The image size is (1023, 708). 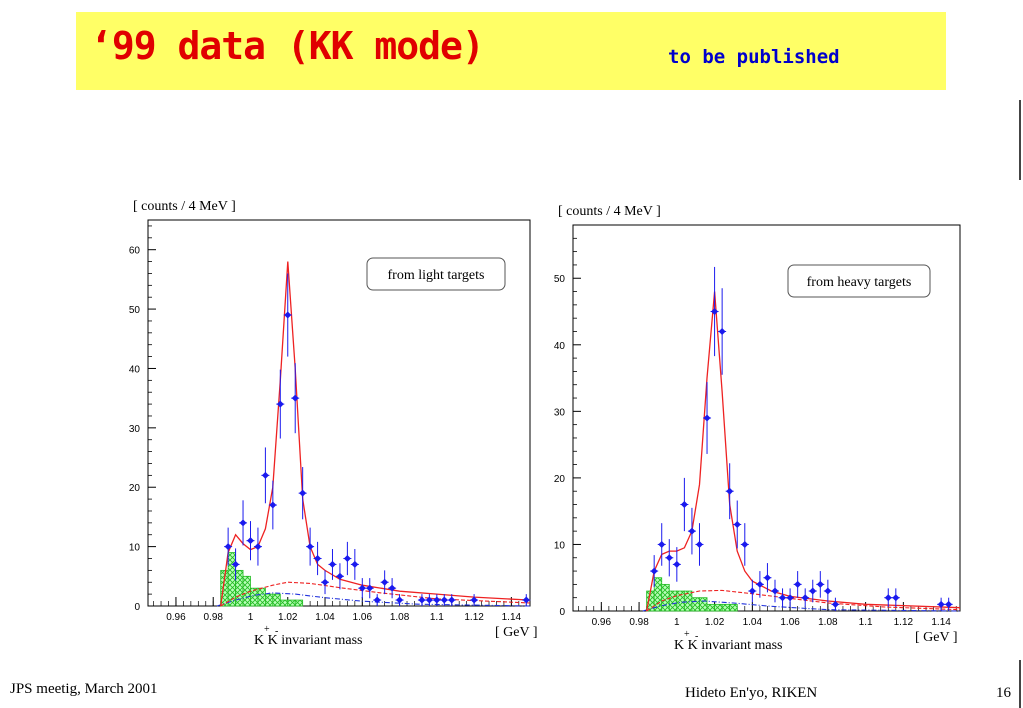 What do you see at coordinates (562, 612) in the screenshot?
I see `y-tick-label: 0` at bounding box center [562, 612].